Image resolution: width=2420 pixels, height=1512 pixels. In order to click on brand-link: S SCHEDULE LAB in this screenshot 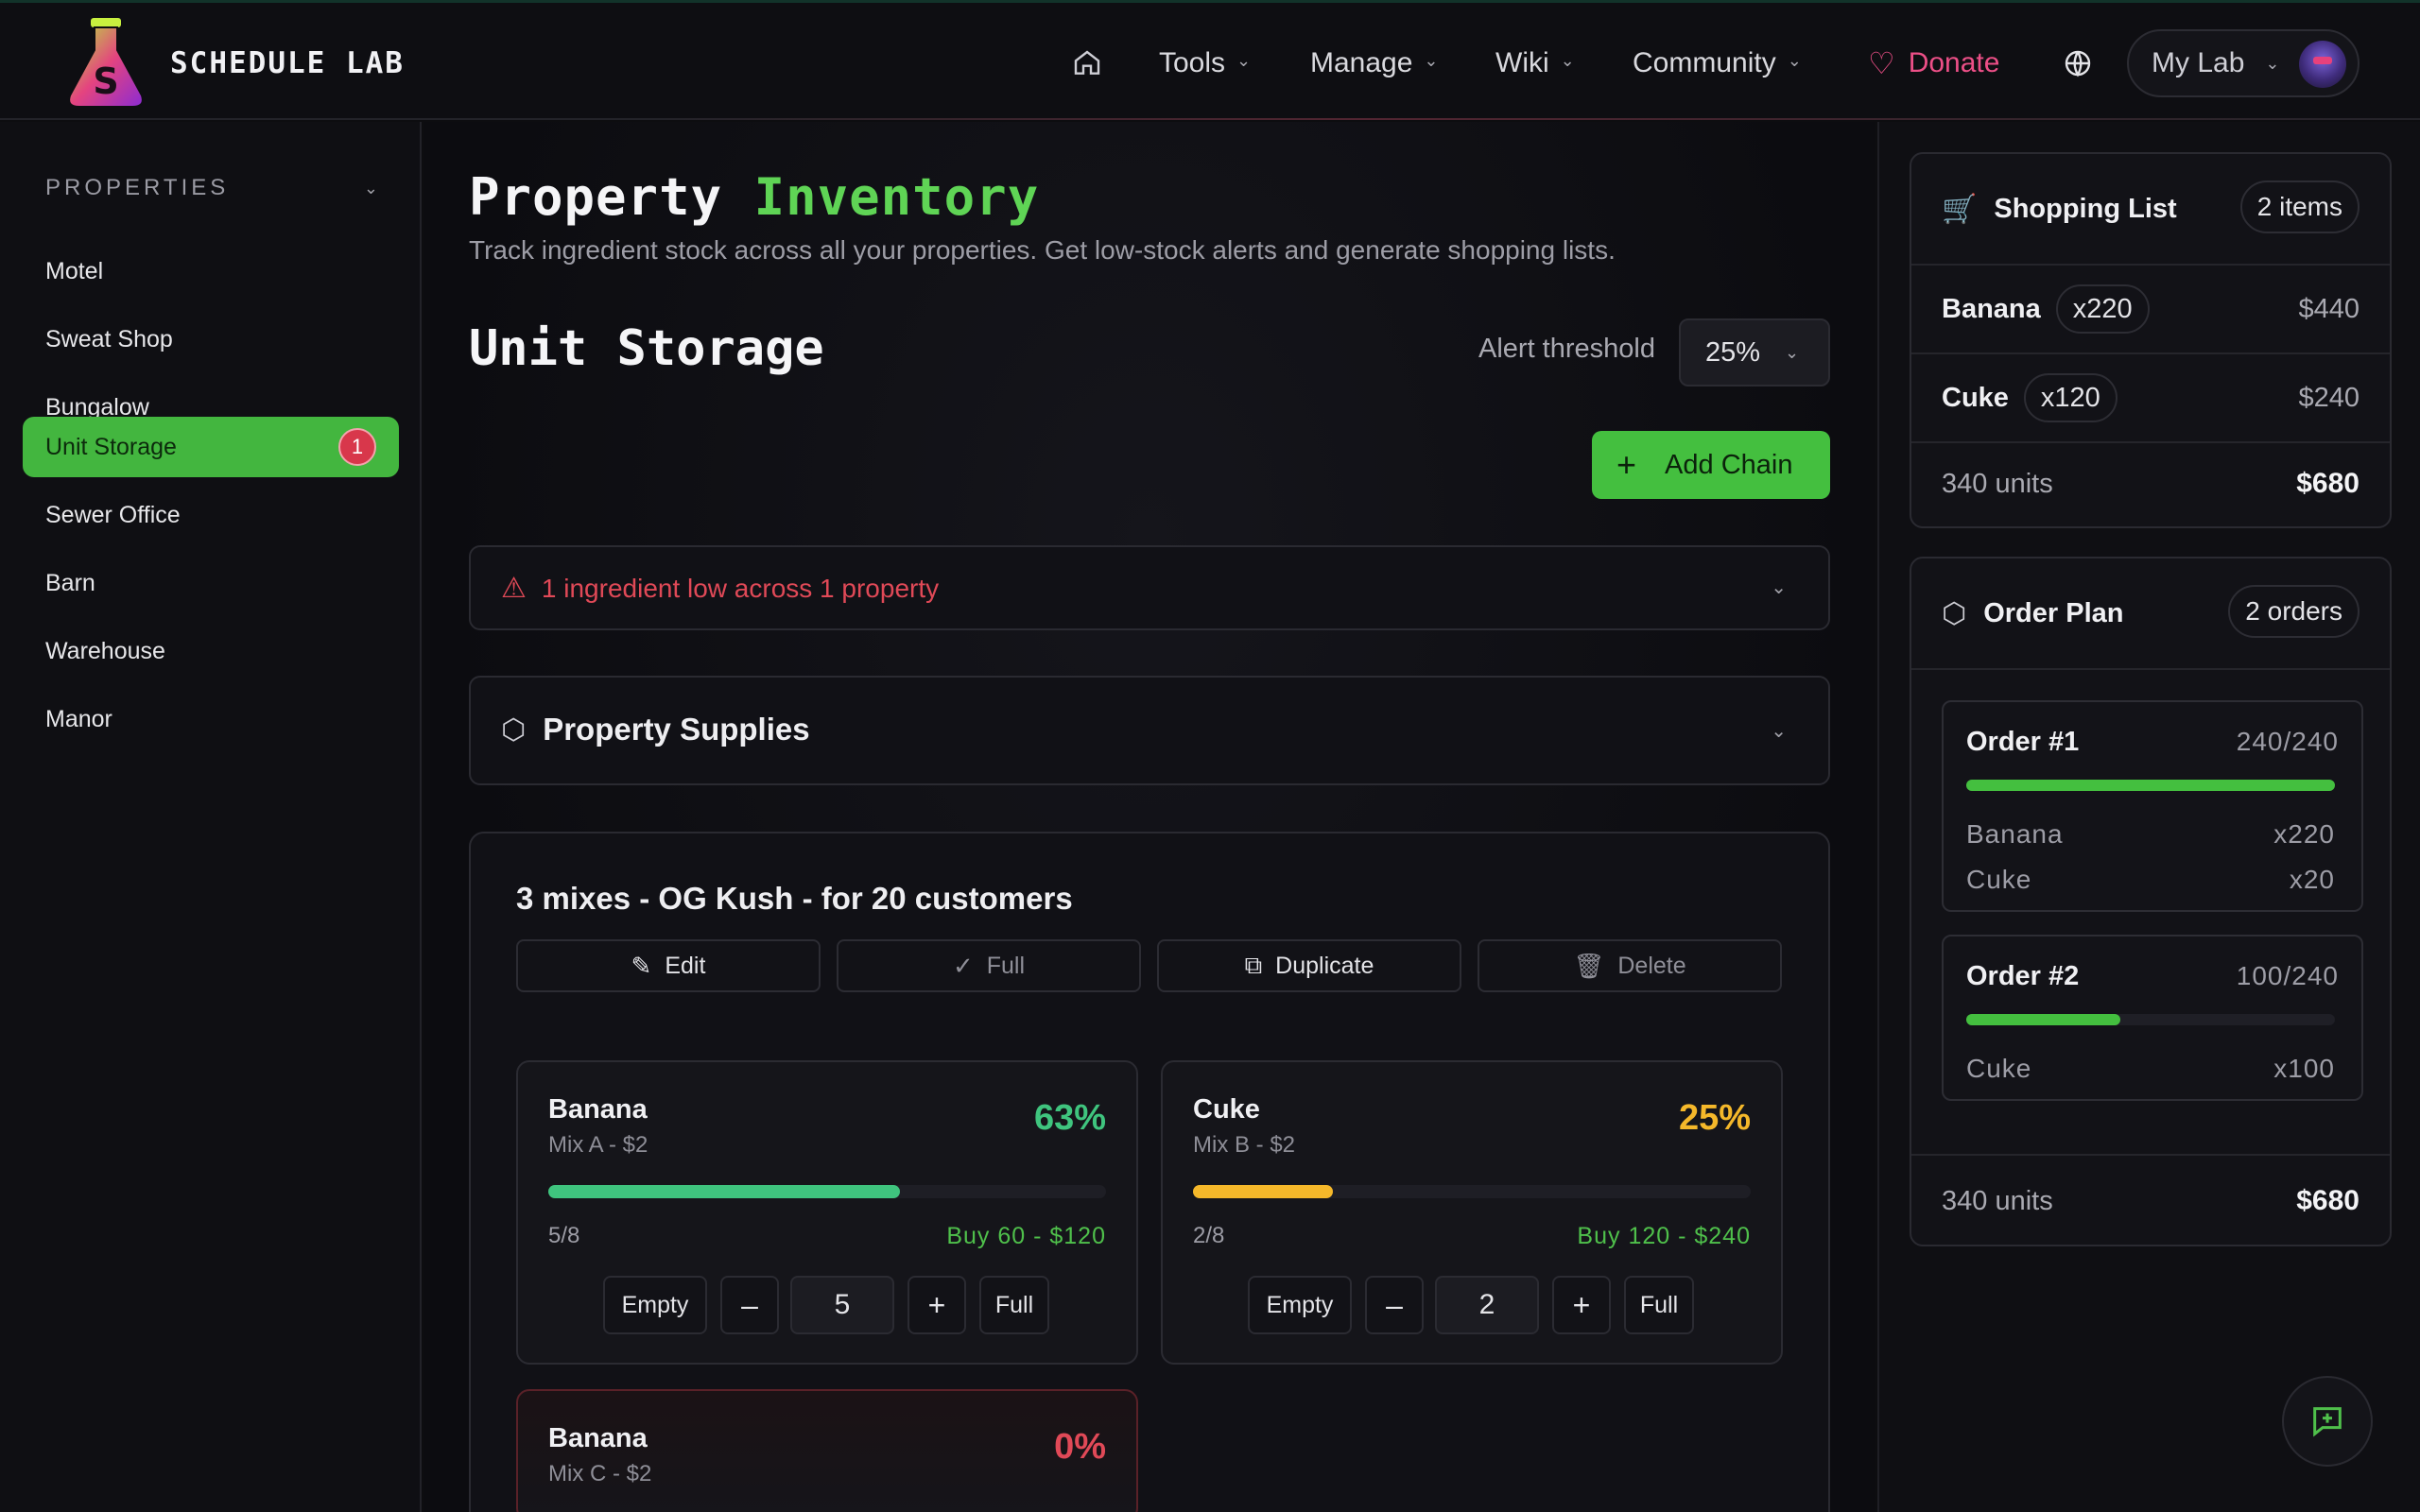, I will do `click(234, 63)`.